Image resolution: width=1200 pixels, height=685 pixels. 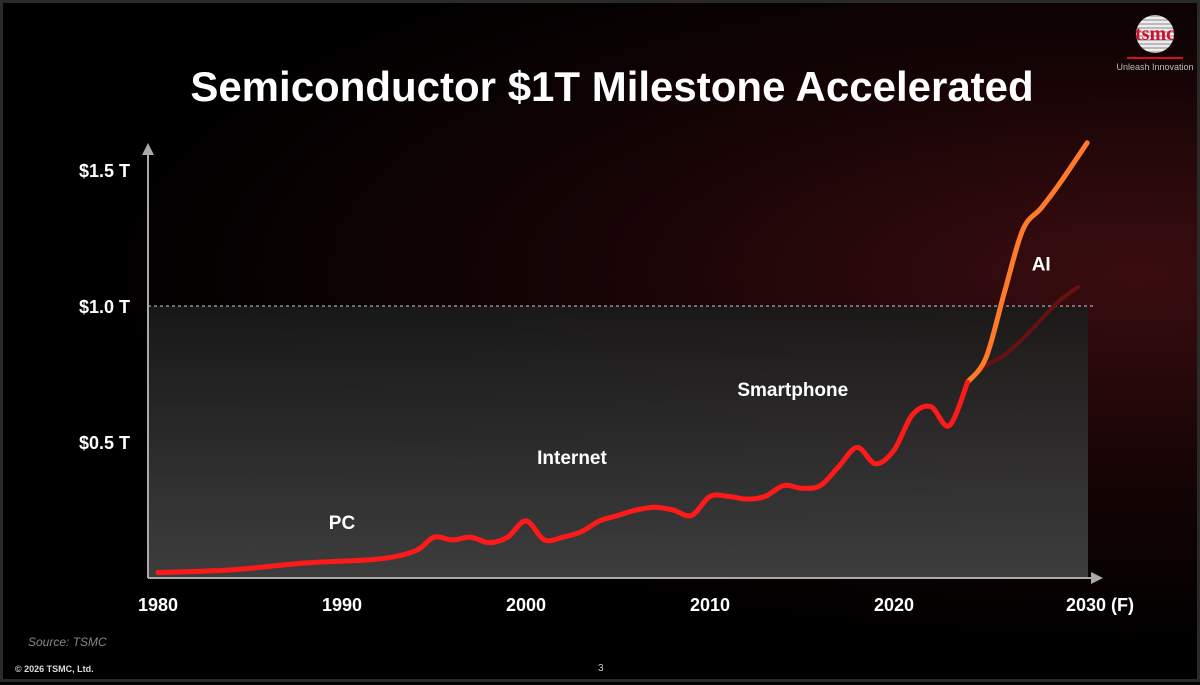 I want to click on x-tick-label: 1980, so click(x=158, y=605).